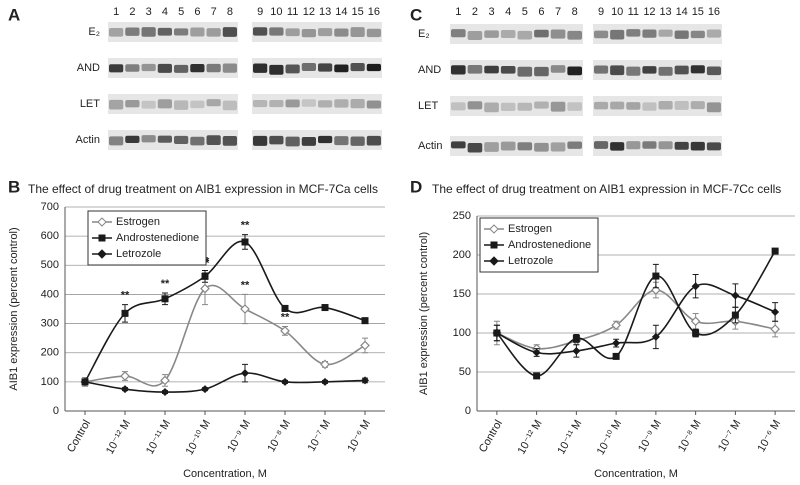 Image resolution: width=800 pixels, height=485 pixels. I want to click on lane-number: 14, so click(341, 12).